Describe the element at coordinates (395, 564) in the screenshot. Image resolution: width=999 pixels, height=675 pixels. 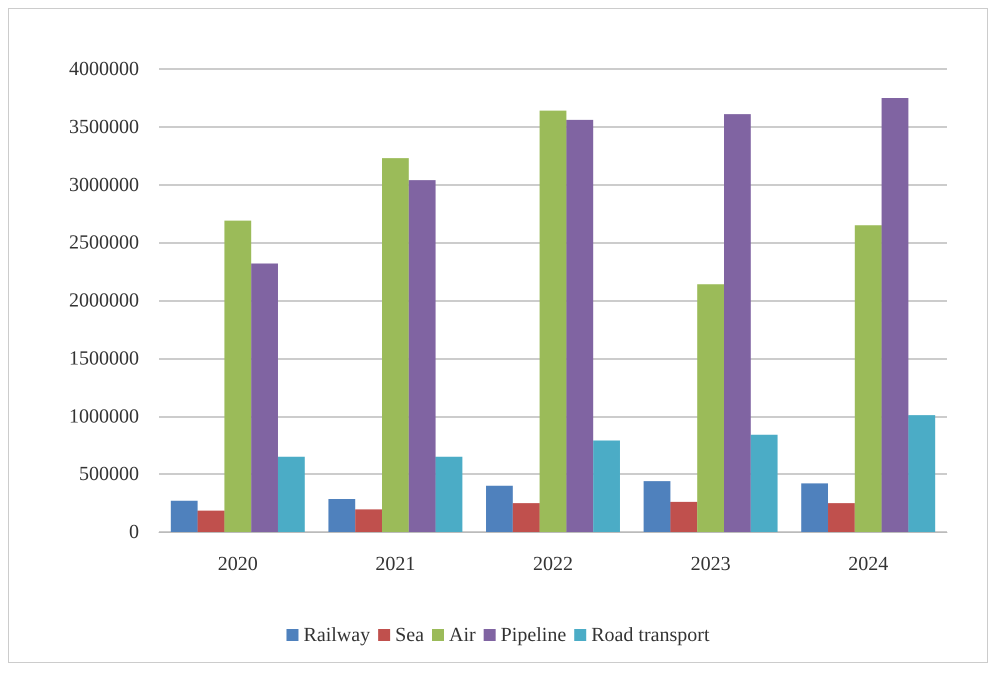
I see `x-tick-label: 2021` at that location.